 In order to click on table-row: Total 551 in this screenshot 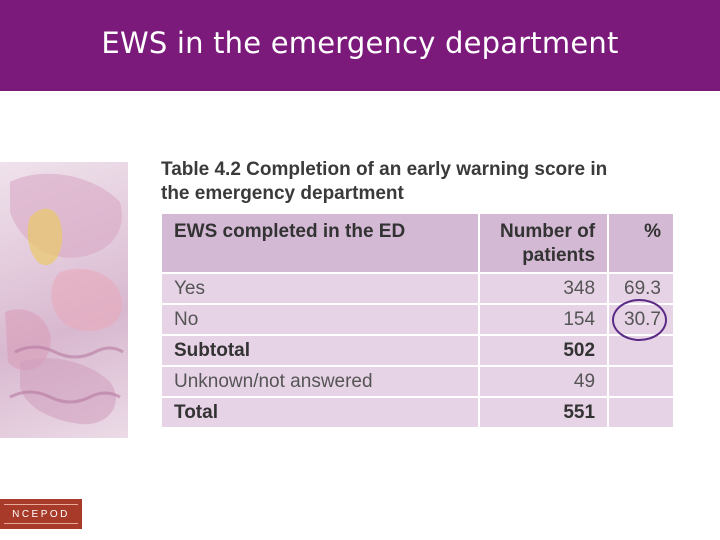, I will do `click(417, 412)`.